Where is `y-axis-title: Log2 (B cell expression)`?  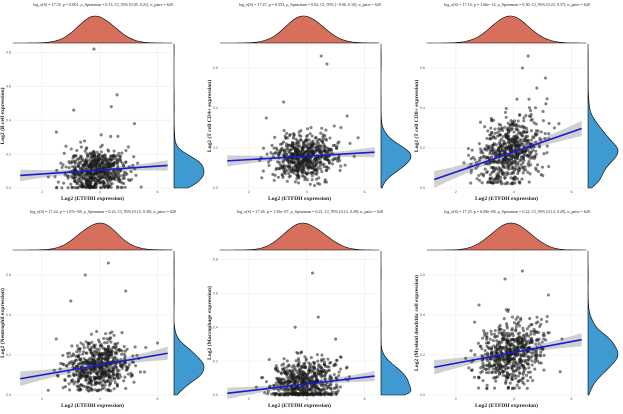
y-axis-title: Log2 (B cell expression) is located at coordinates (3, 115).